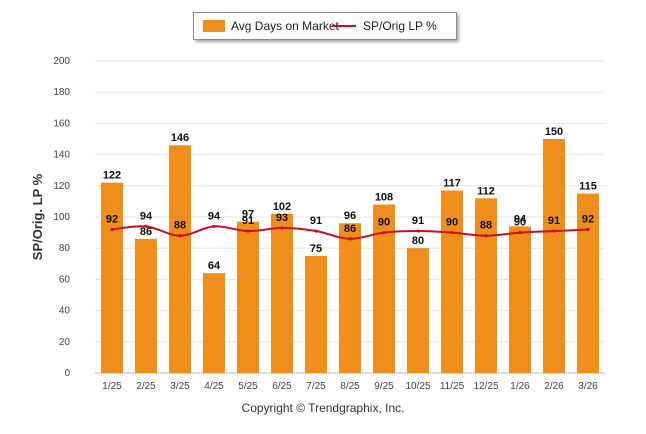  What do you see at coordinates (485, 386) in the screenshot?
I see `x-tick-label: 12/25` at bounding box center [485, 386].